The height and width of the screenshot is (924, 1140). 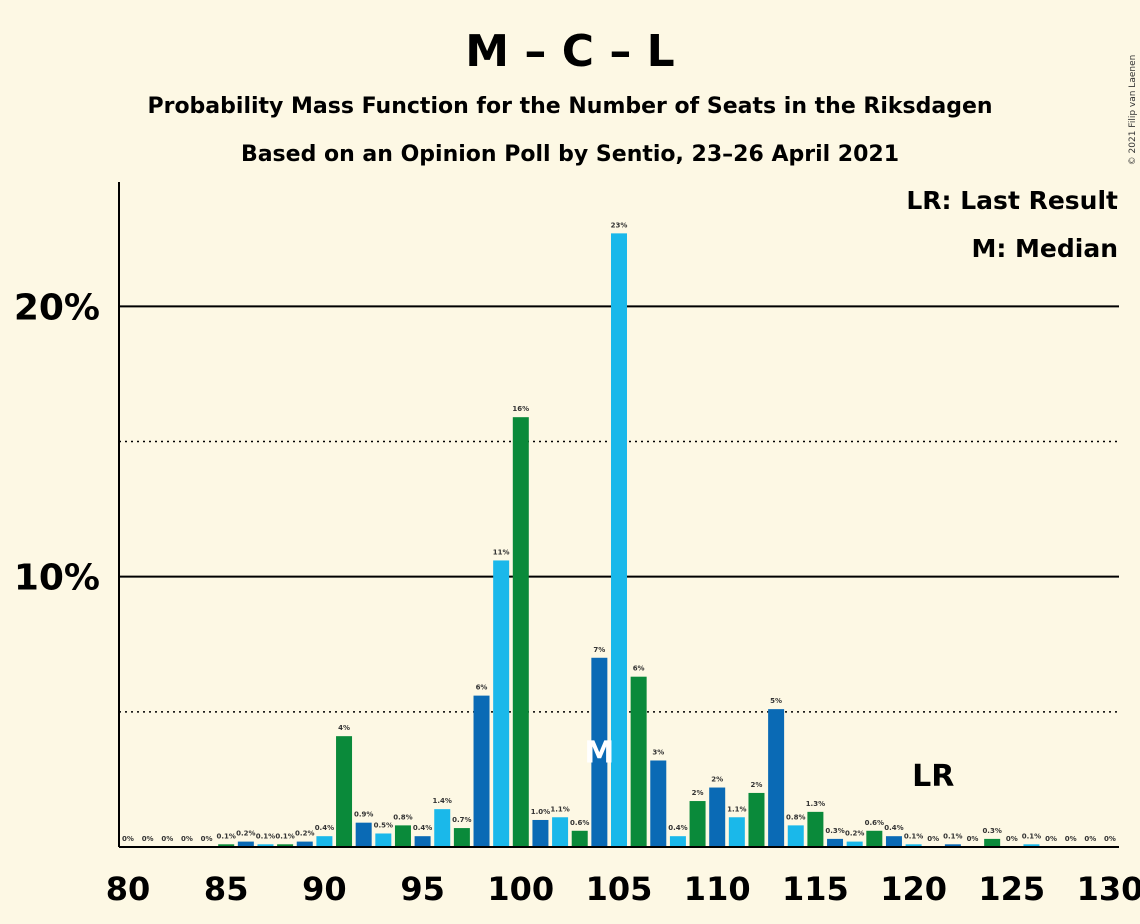 I want to click on bar-label-seat-123: 0%, so click(x=973, y=839).